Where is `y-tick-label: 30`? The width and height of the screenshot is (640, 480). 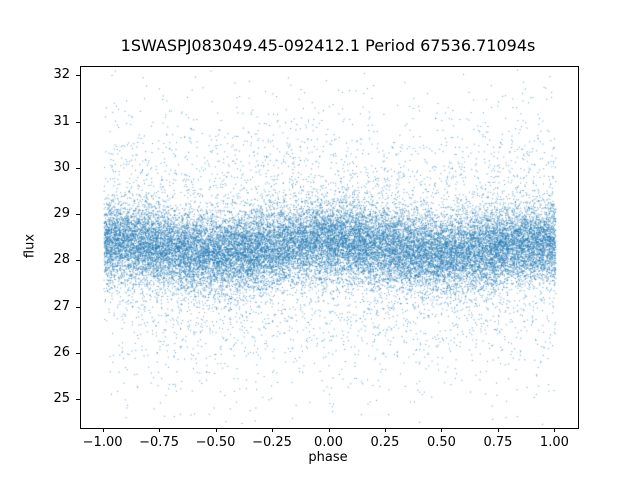
y-tick-label: 30 is located at coordinates (61, 167).